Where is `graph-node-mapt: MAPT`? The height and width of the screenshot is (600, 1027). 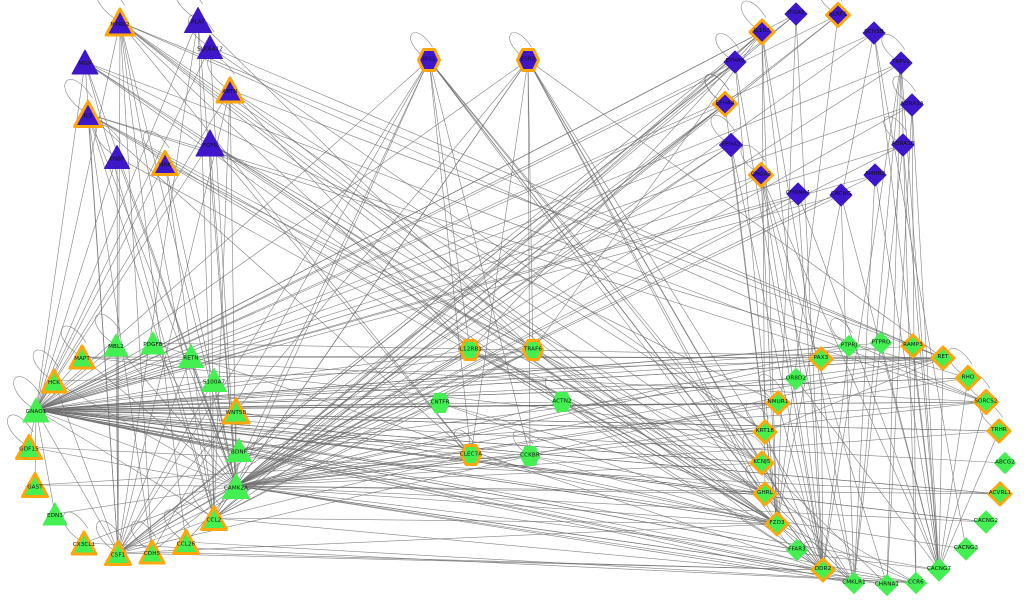 graph-node-mapt: MAPT is located at coordinates (82, 357).